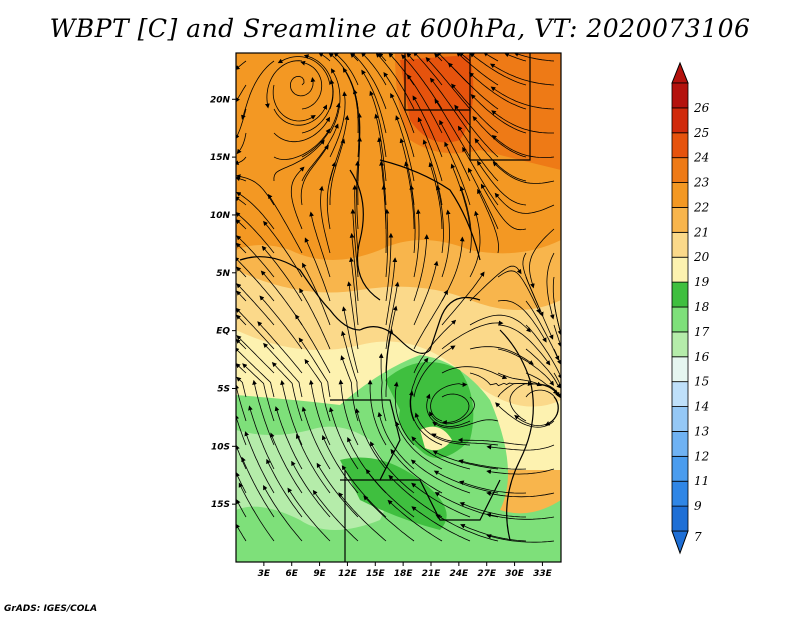  I want to click on colorbar-label: 22, so click(701, 207).